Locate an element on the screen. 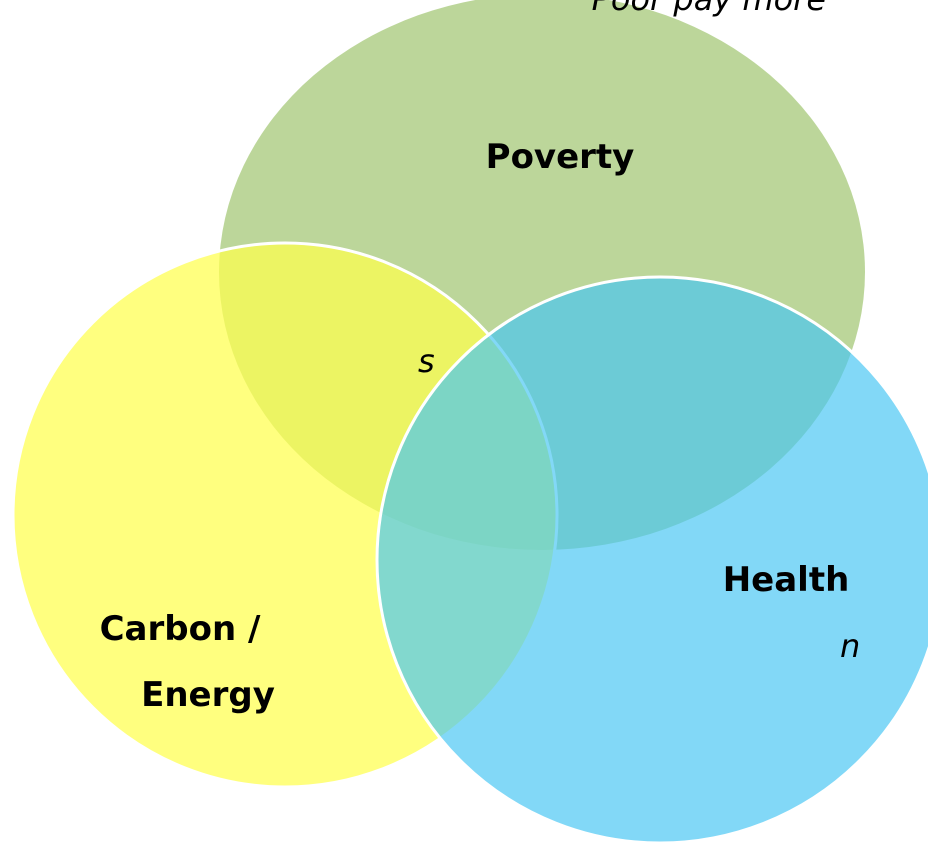  note-text: Poor pay more is located at coordinates (709, 9).